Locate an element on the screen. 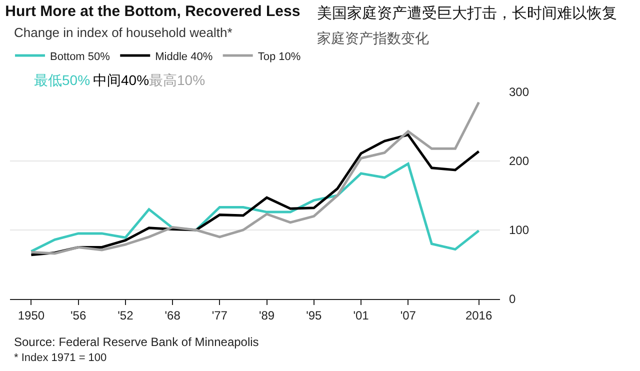  x-tick-label: '07 is located at coordinates (408, 315).